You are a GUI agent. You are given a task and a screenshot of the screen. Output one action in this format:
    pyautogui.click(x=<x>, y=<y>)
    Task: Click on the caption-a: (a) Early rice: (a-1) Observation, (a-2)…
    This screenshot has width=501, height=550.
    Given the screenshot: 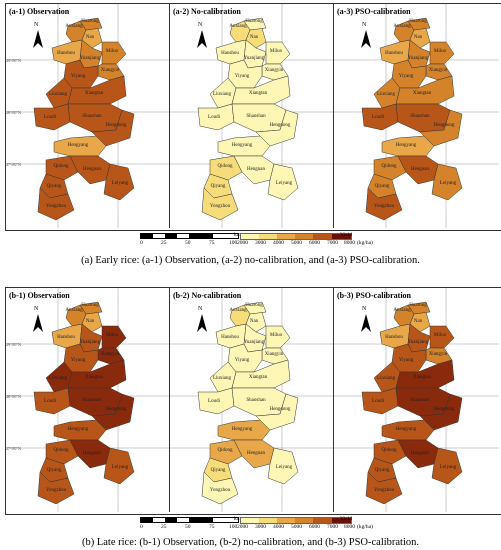 What is the action you would take?
    pyautogui.click(x=250, y=260)
    